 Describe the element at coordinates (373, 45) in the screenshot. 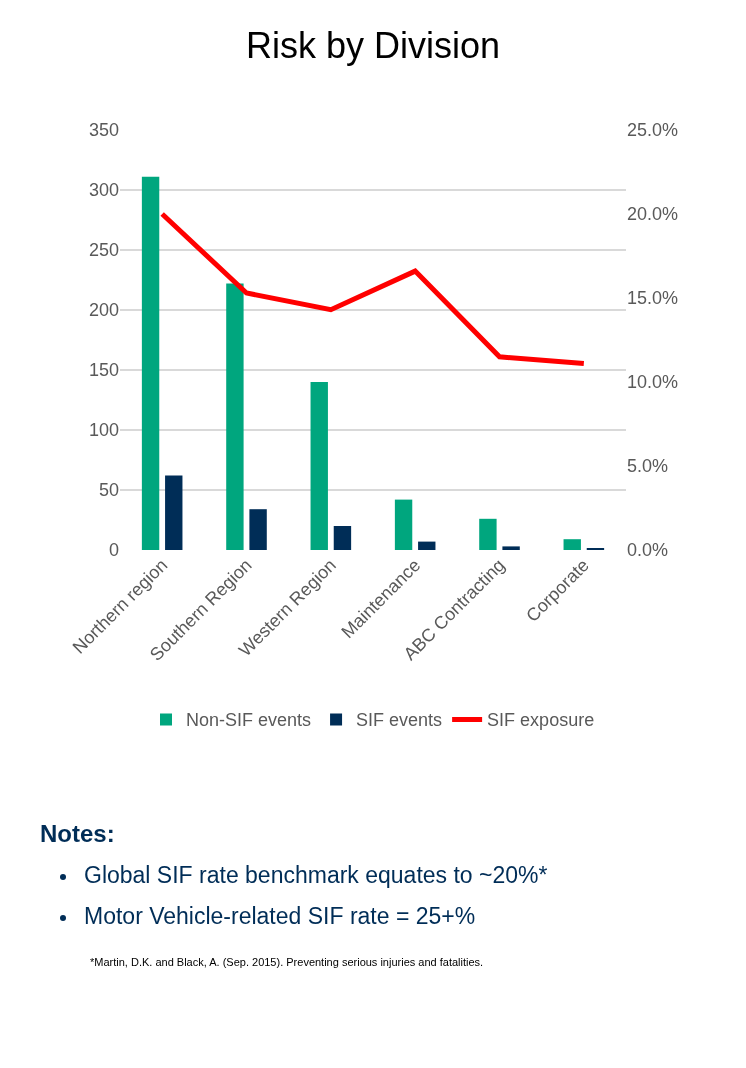

I see `chart-title: Risk by Division` at that location.